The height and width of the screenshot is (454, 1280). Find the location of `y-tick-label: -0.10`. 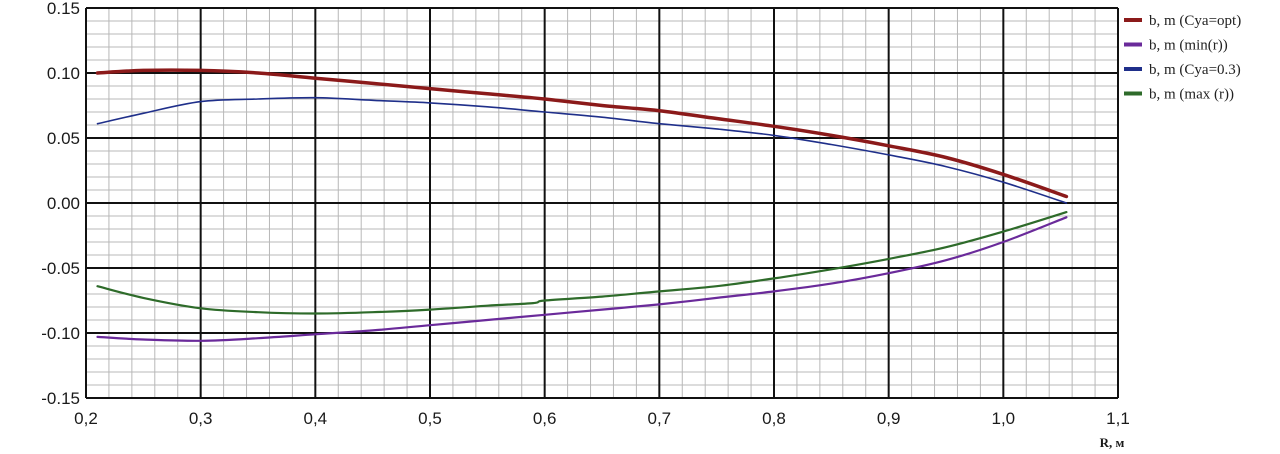

y-tick-label: -0.10 is located at coordinates (60, 333).